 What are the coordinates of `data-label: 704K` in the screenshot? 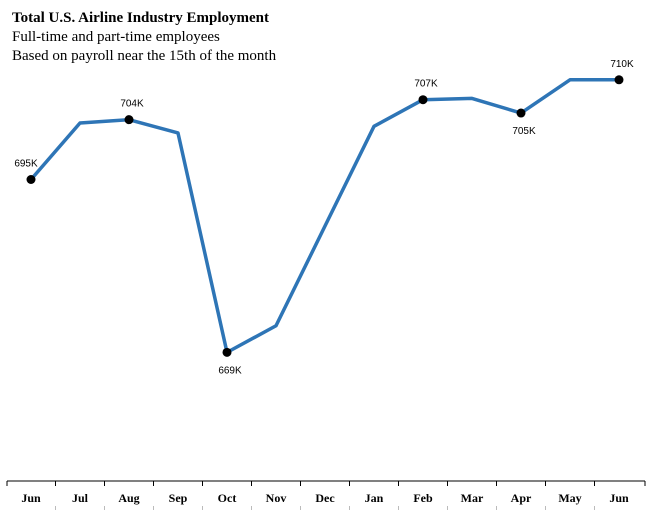 It's located at (132, 104).